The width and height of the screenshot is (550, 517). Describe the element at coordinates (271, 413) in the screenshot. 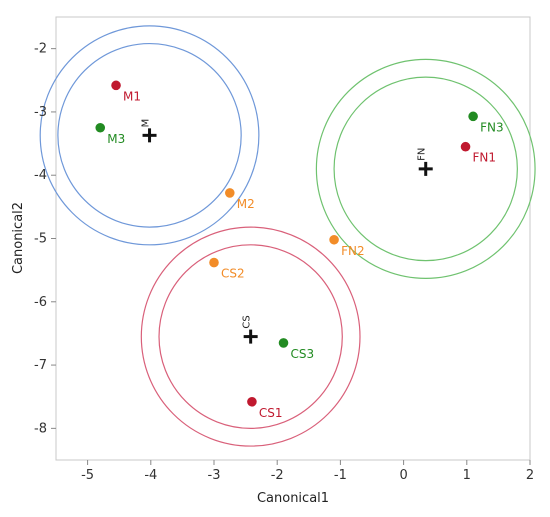

I see `point-label-cs1: CS1` at that location.